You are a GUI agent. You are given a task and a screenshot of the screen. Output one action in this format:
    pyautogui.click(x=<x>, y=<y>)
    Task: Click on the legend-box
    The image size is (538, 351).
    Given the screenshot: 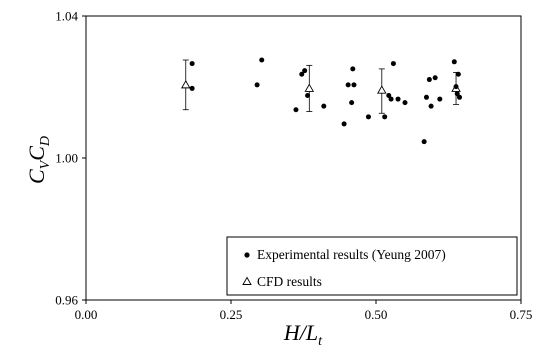 What is the action you would take?
    pyautogui.click(x=372, y=266)
    